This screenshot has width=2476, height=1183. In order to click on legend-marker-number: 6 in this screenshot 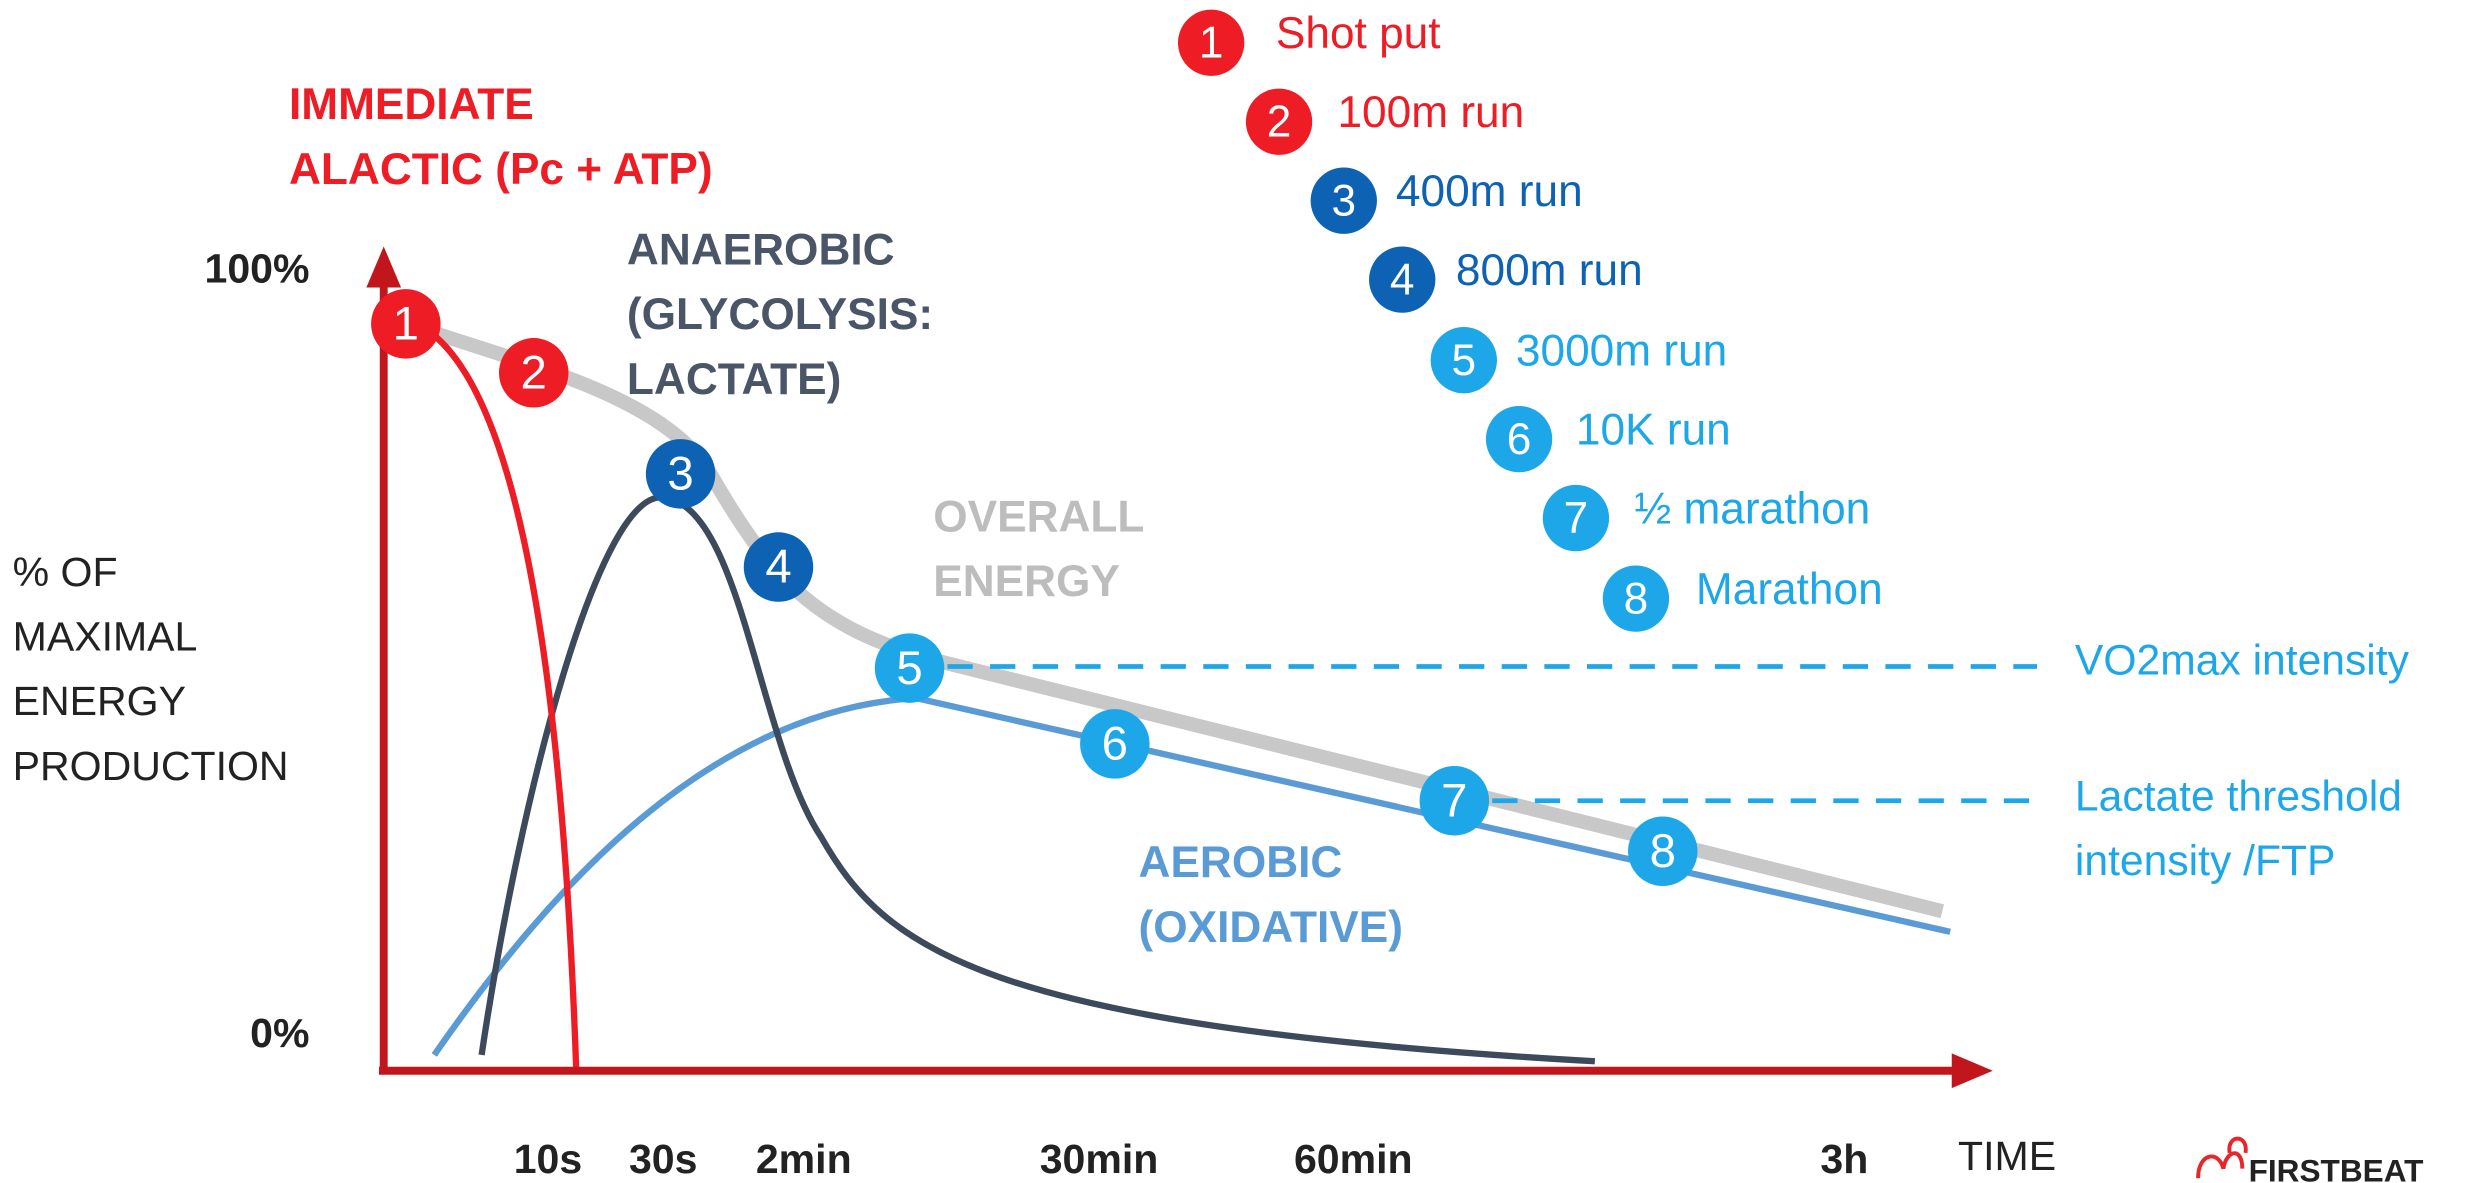, I will do `click(1519, 439)`.